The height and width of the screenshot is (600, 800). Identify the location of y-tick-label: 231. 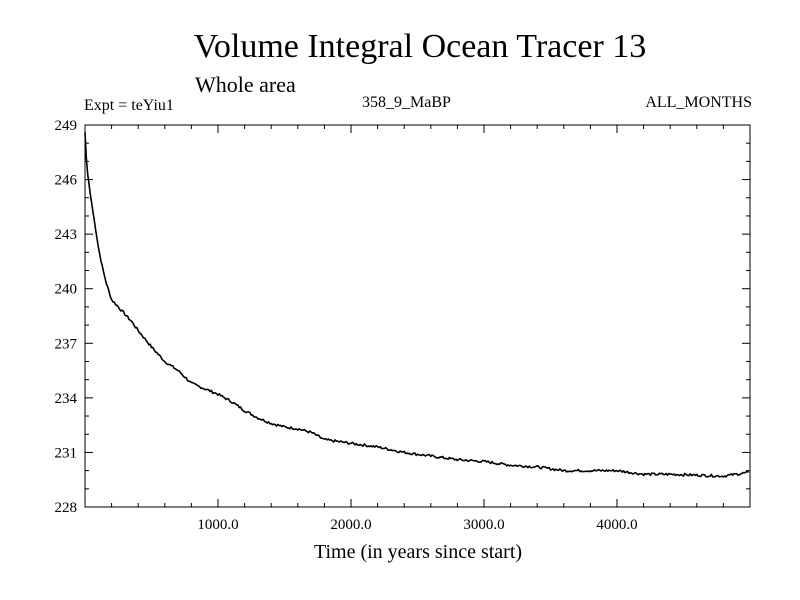
(66, 453).